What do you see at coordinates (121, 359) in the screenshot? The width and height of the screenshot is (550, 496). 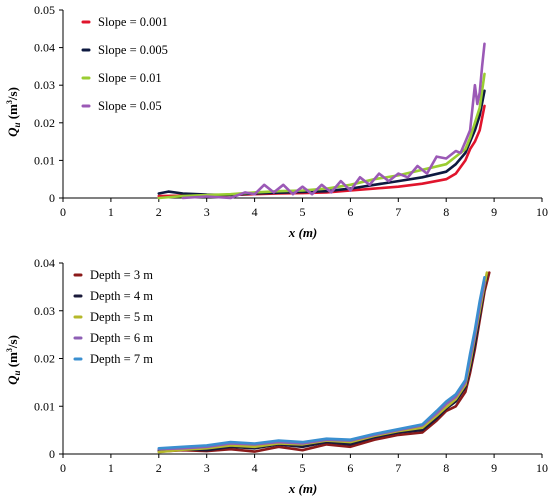 I see `legend-label: Depth = 7 m` at bounding box center [121, 359].